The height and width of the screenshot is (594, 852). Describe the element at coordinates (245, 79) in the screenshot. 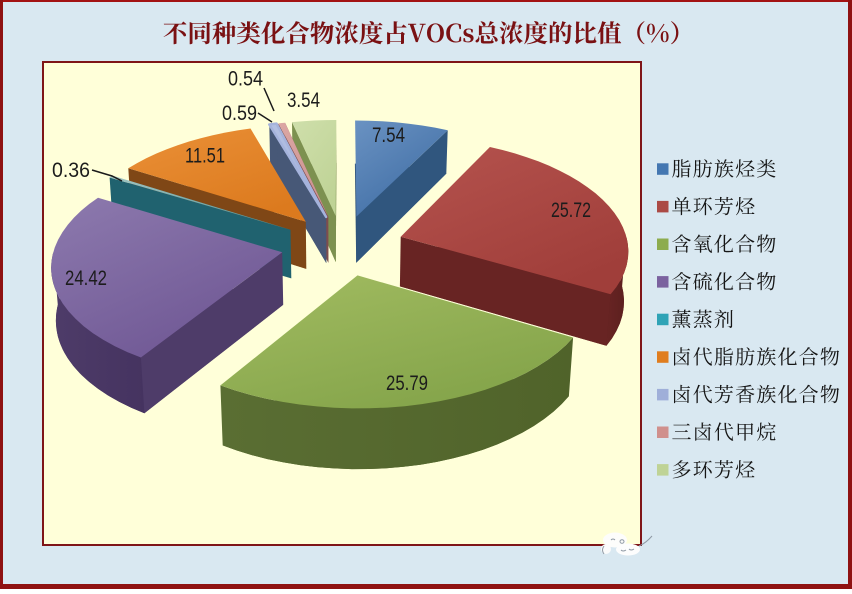

I see `svg-text: 0.54` at that location.